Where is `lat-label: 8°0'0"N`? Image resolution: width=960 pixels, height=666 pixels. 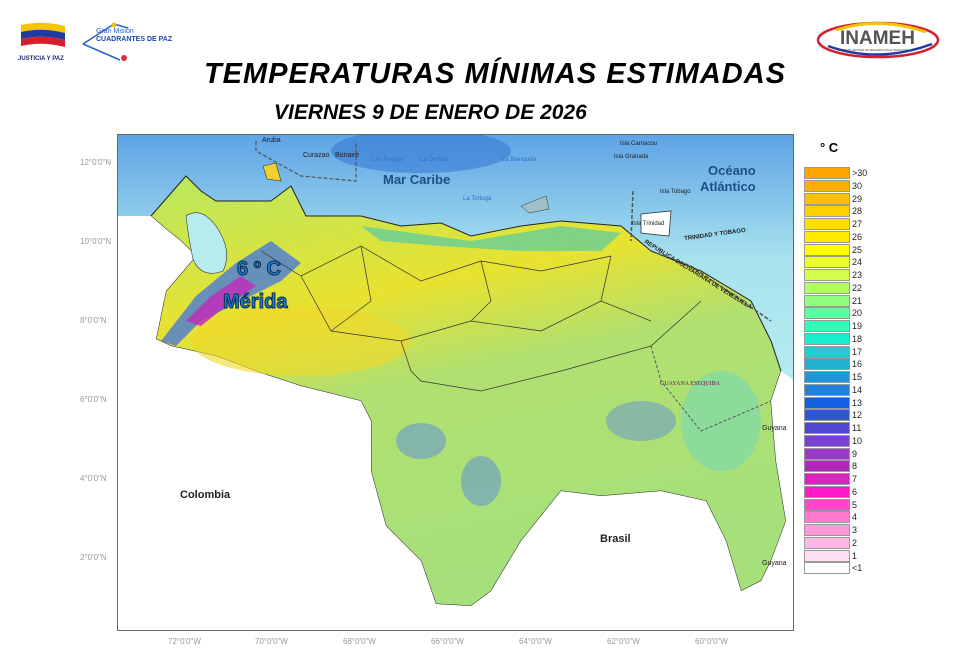 lat-label: 8°0'0"N is located at coordinates (93, 320).